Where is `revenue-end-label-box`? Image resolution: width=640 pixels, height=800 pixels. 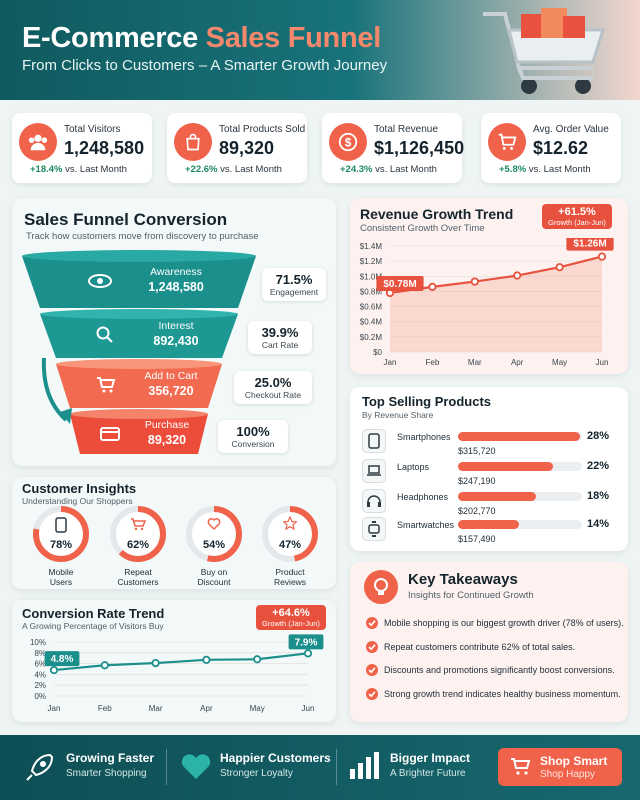 revenue-end-label-box is located at coordinates (590, 244).